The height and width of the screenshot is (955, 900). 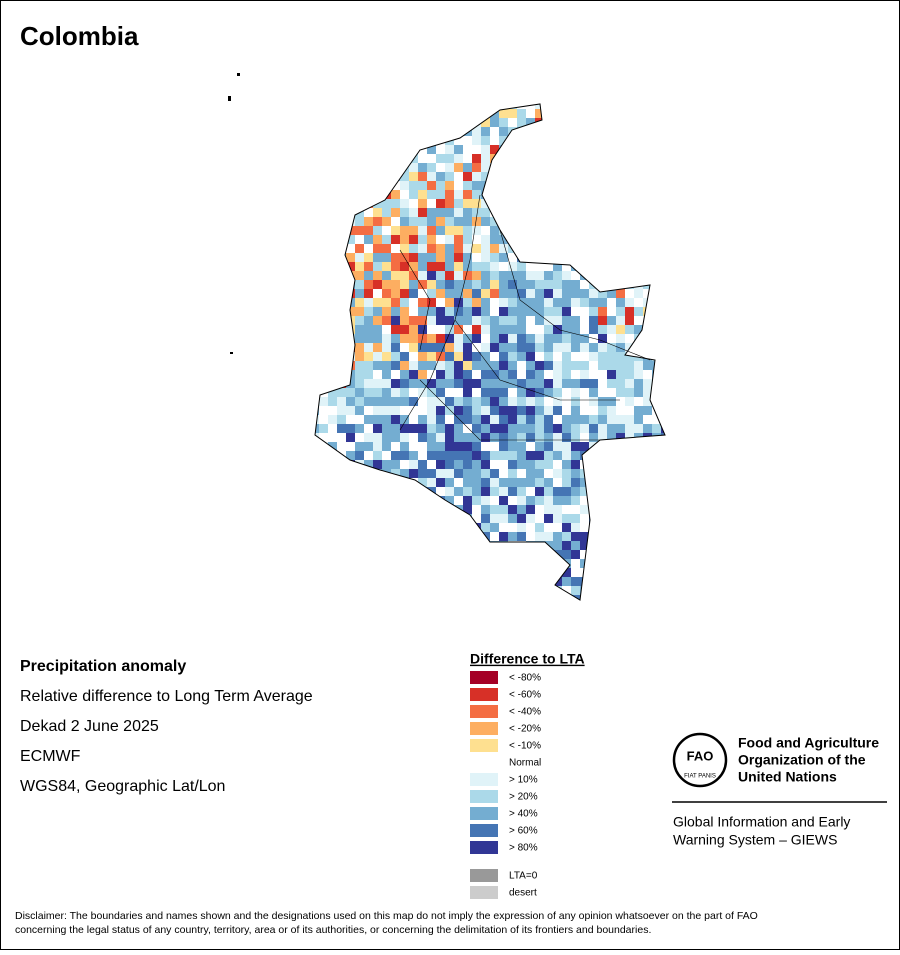 What do you see at coordinates (761, 822) in the screenshot?
I see `system-name: Global Information and Early` at bounding box center [761, 822].